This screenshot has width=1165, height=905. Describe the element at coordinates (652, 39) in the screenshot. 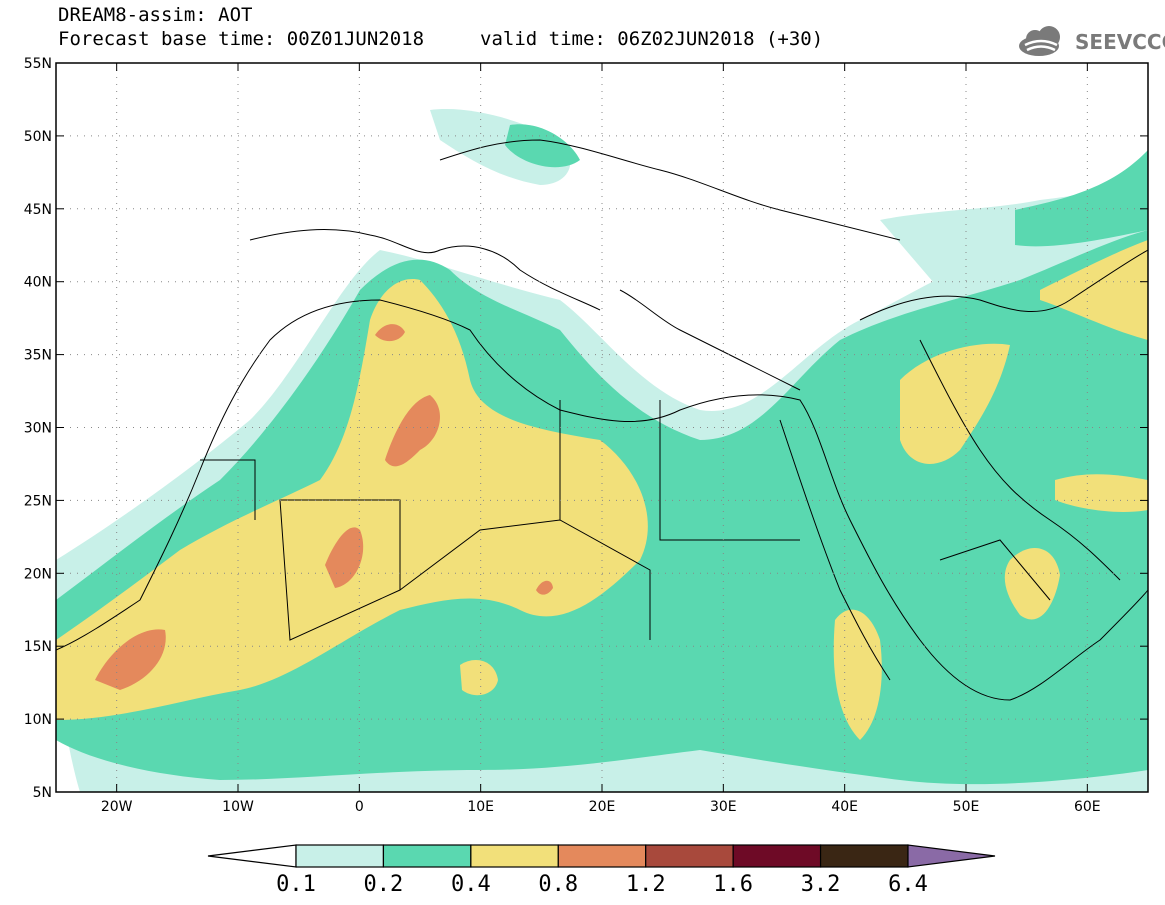

I see `valid-time: valid time: 06Z02JUN2018 (+30)` at that location.